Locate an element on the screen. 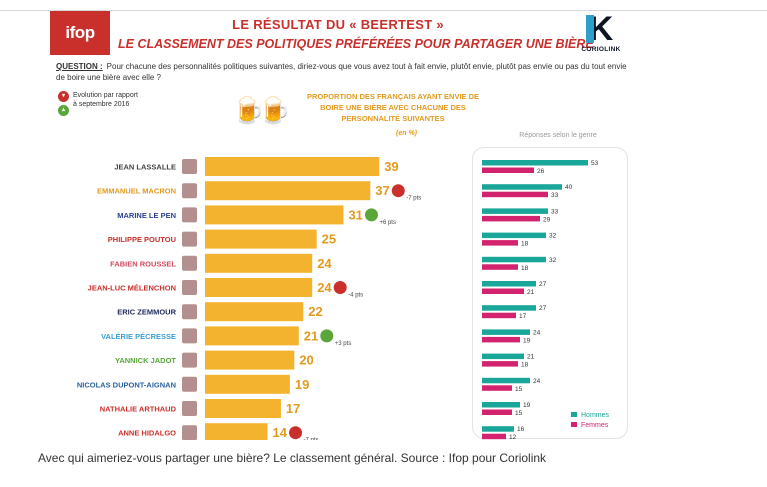 The image size is (767, 487). question-label: QUESTION : is located at coordinates (79, 66).